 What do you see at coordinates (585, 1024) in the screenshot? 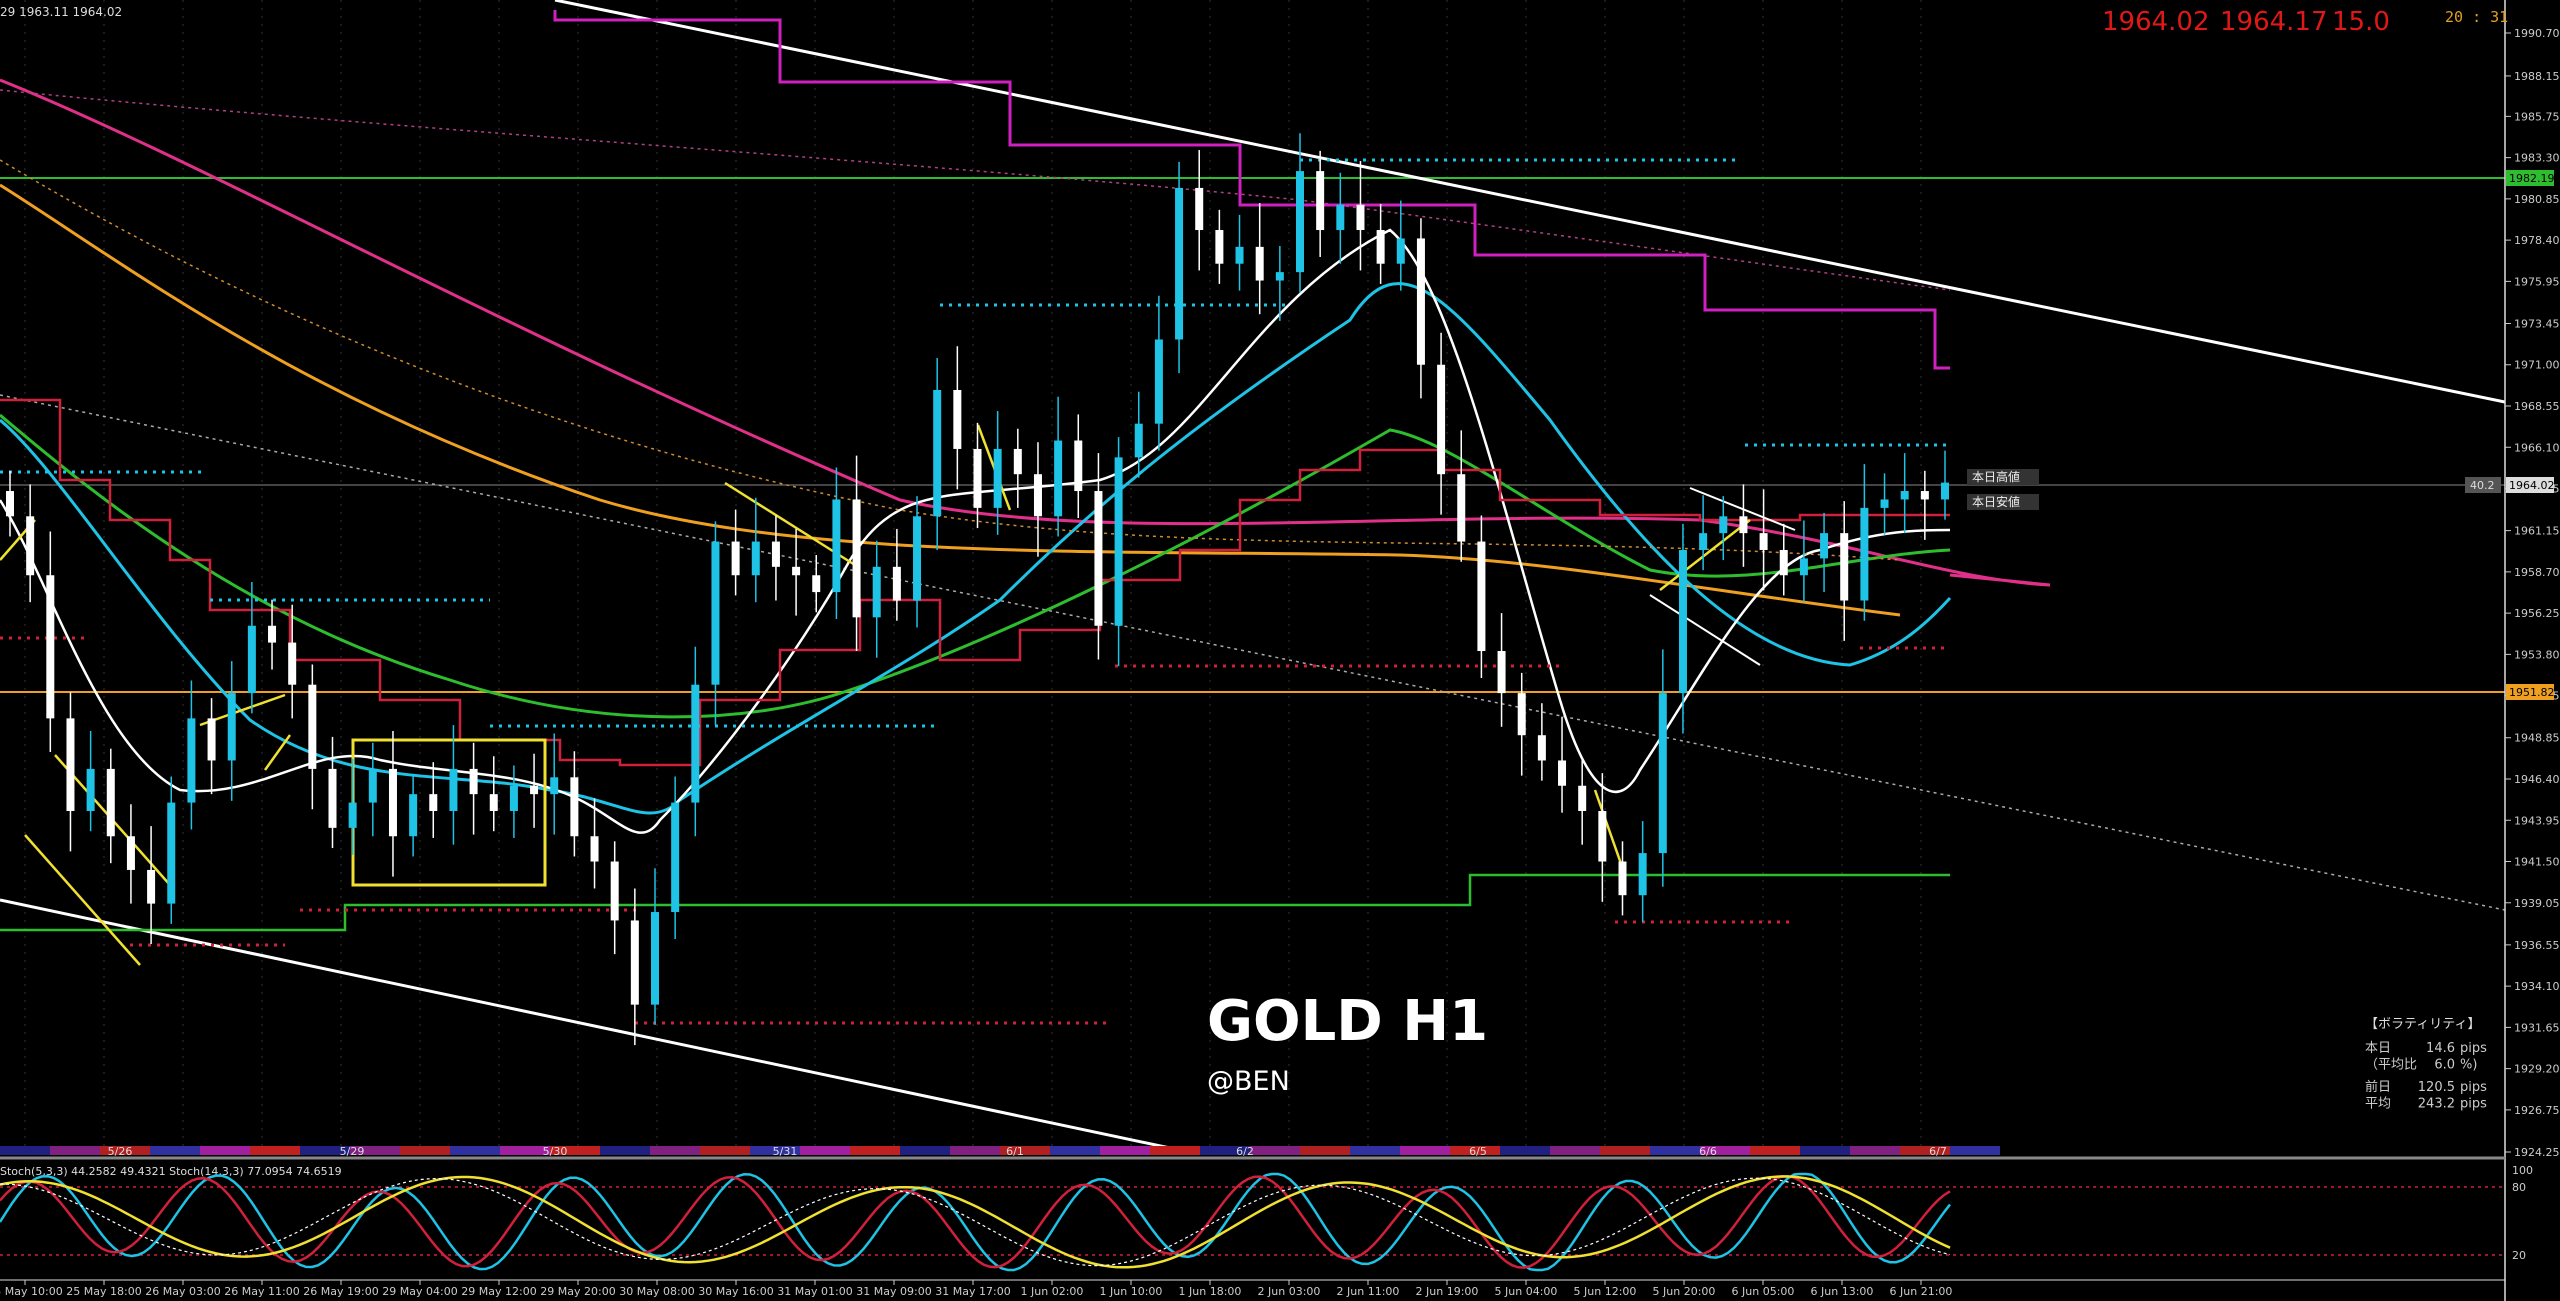
I see `lower-trendline` at bounding box center [585, 1024].